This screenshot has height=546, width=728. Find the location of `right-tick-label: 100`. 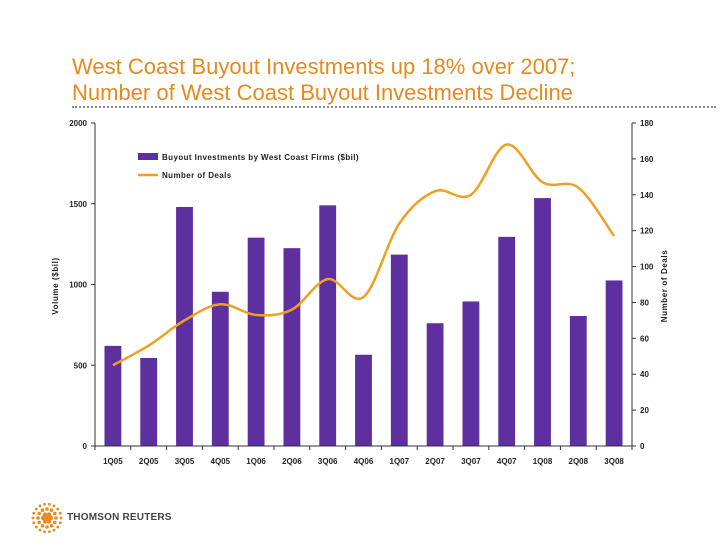

right-tick-label: 100 is located at coordinates (647, 267).